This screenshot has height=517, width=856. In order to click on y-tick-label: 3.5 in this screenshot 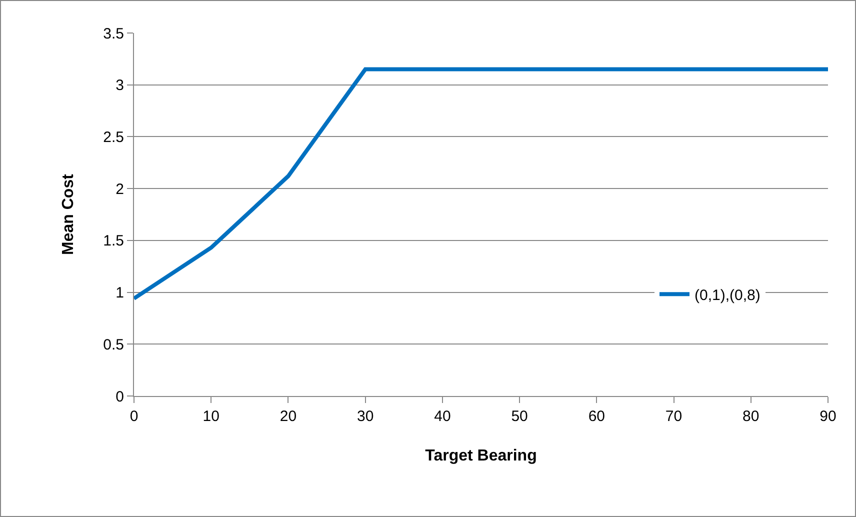, I will do `click(113, 33)`.